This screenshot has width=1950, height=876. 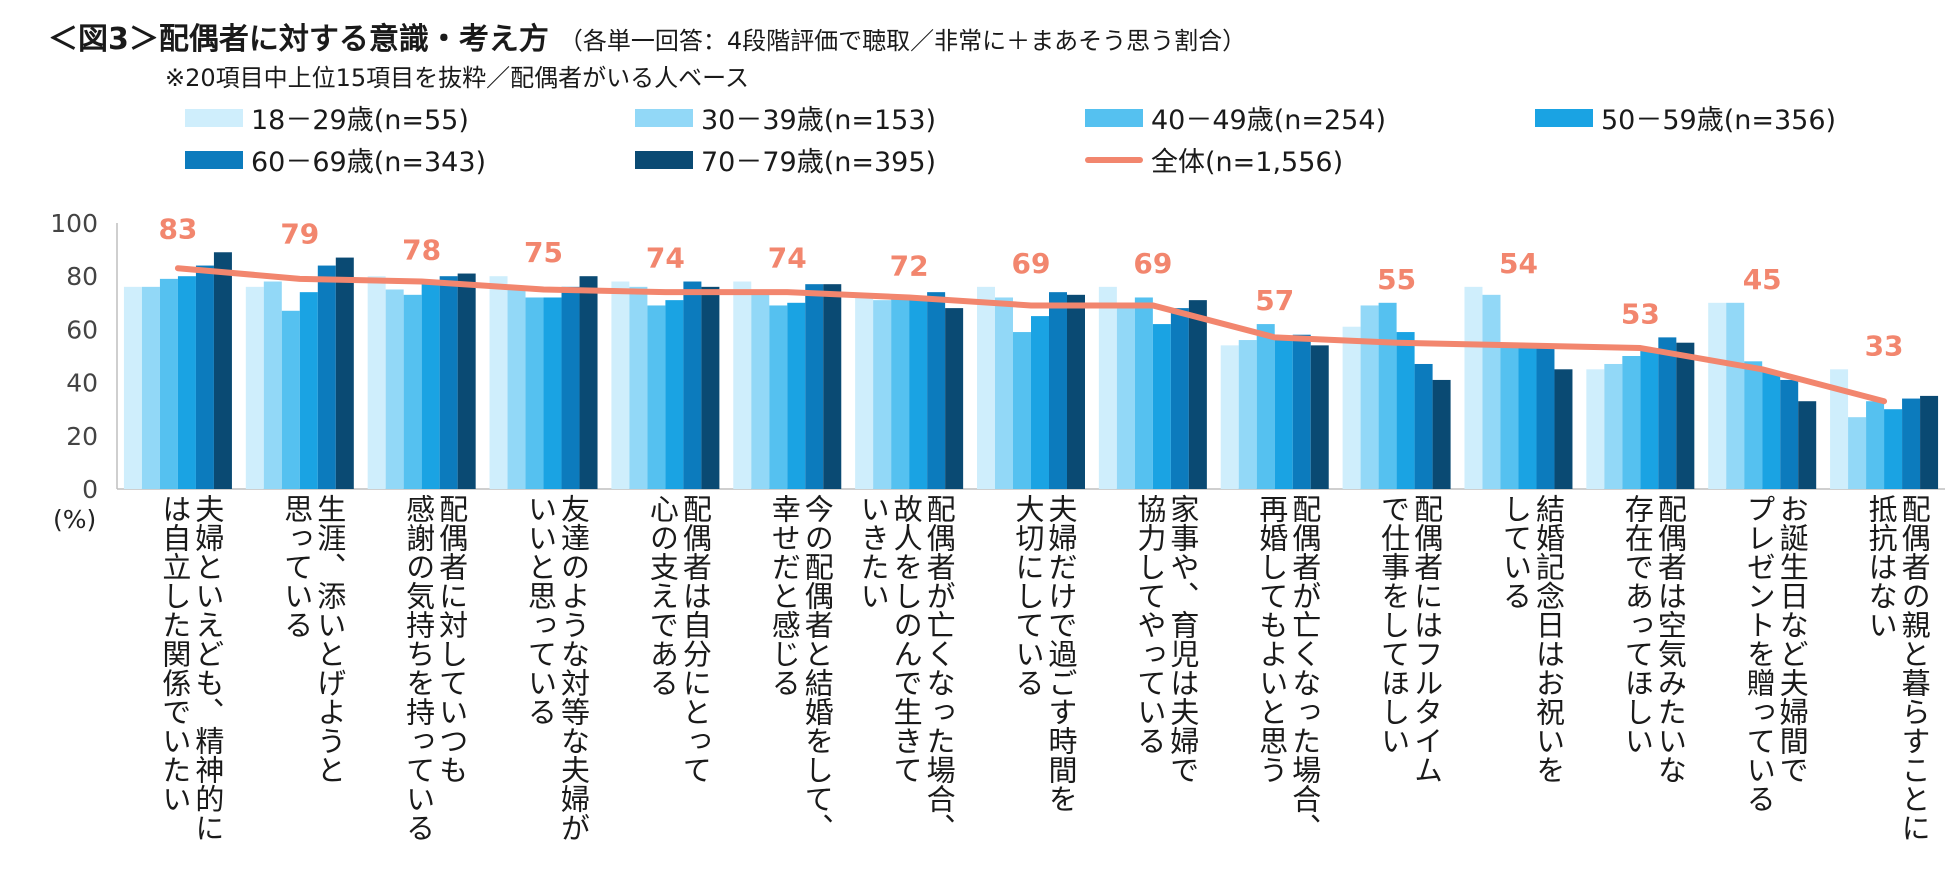 What do you see at coordinates (435, 668) in the screenshot?
I see `category-label: 配偶者に対していつも 感謝の気持ちを持っている` at bounding box center [435, 668].